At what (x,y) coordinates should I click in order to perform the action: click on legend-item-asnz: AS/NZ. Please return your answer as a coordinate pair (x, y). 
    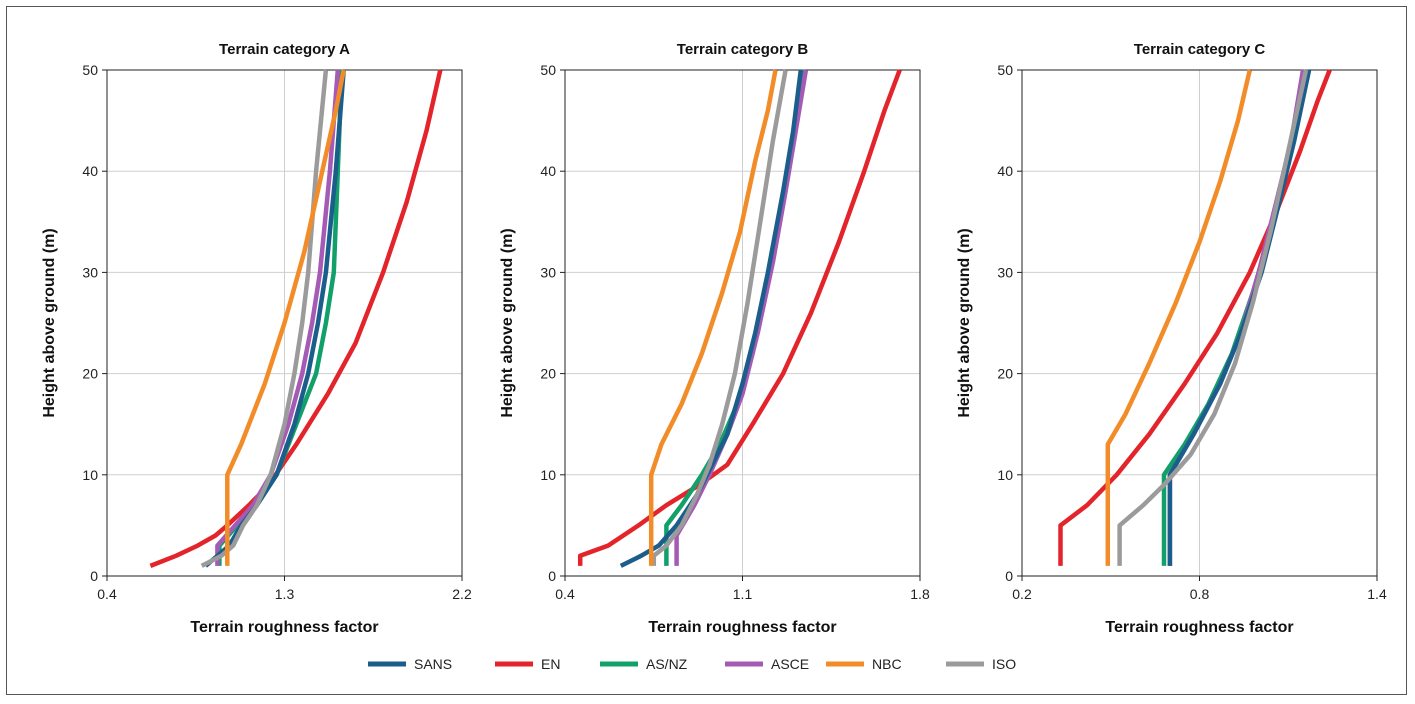
    Looking at the image, I should click on (644, 664).